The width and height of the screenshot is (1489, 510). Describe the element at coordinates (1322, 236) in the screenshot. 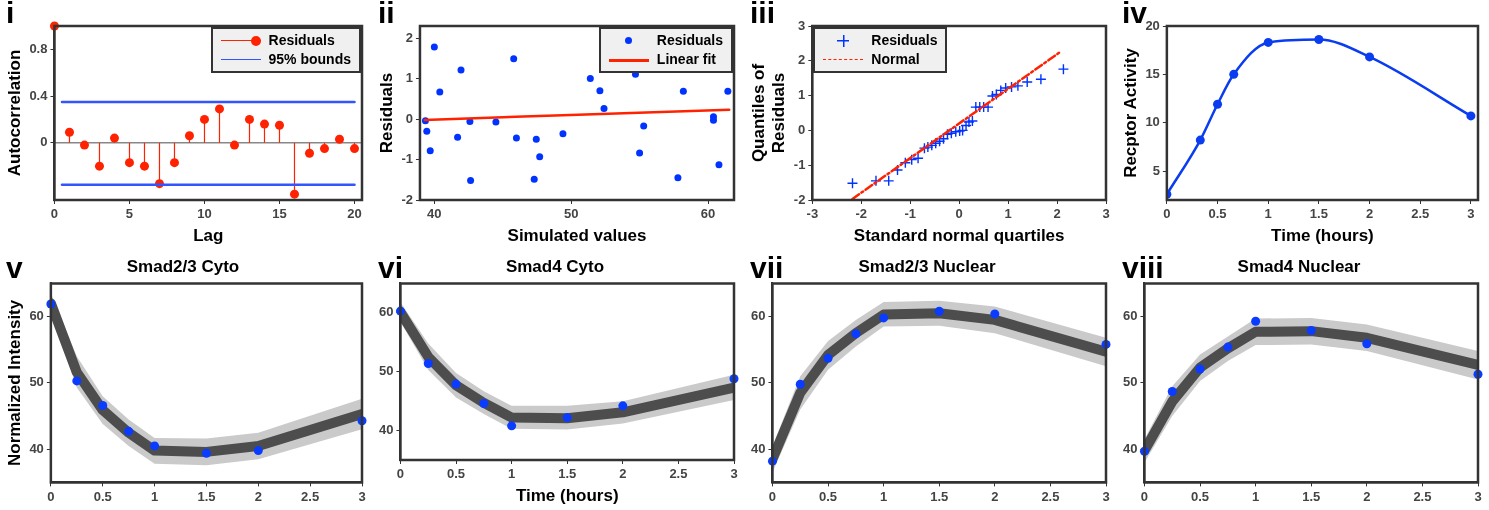

I see `x-axis-title: Time (hours)` at that location.